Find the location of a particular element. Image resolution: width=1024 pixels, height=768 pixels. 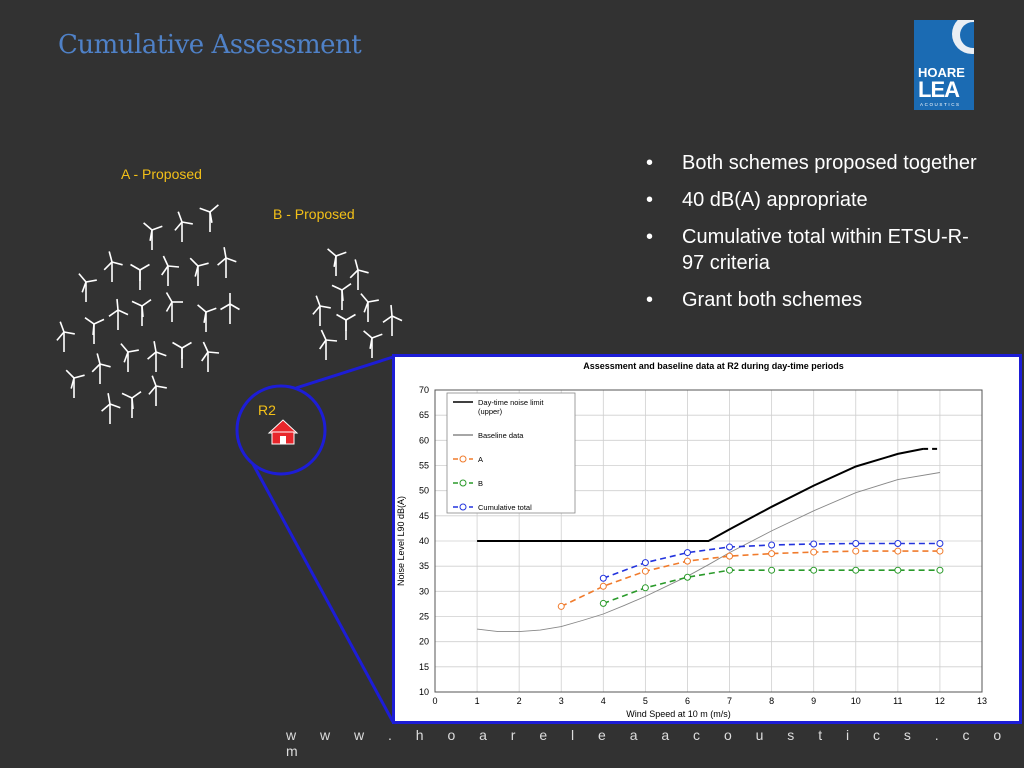

y-tick-label: 35 is located at coordinates (424, 566).